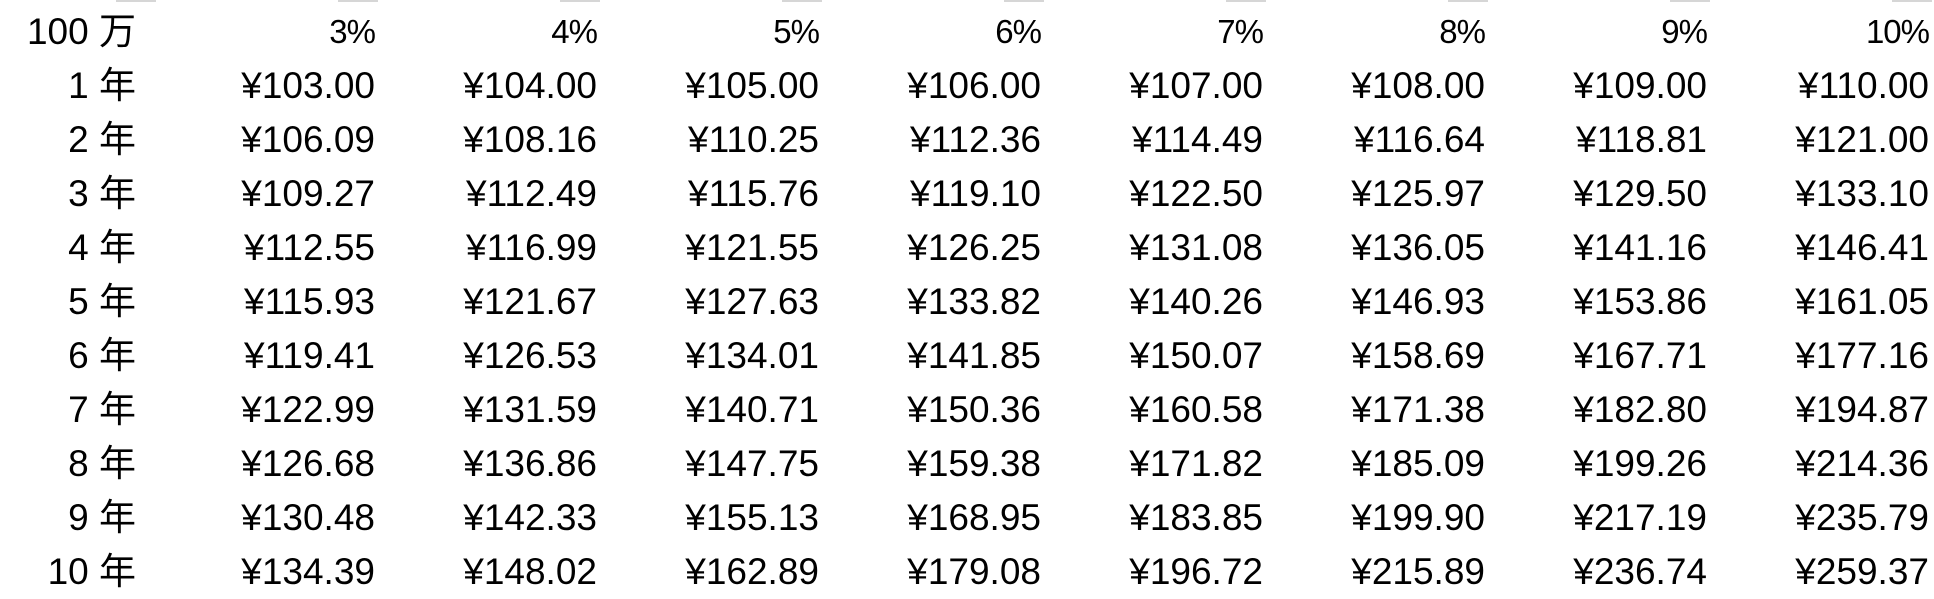  I want to click on row-label-year: 3 年, so click(102, 193).